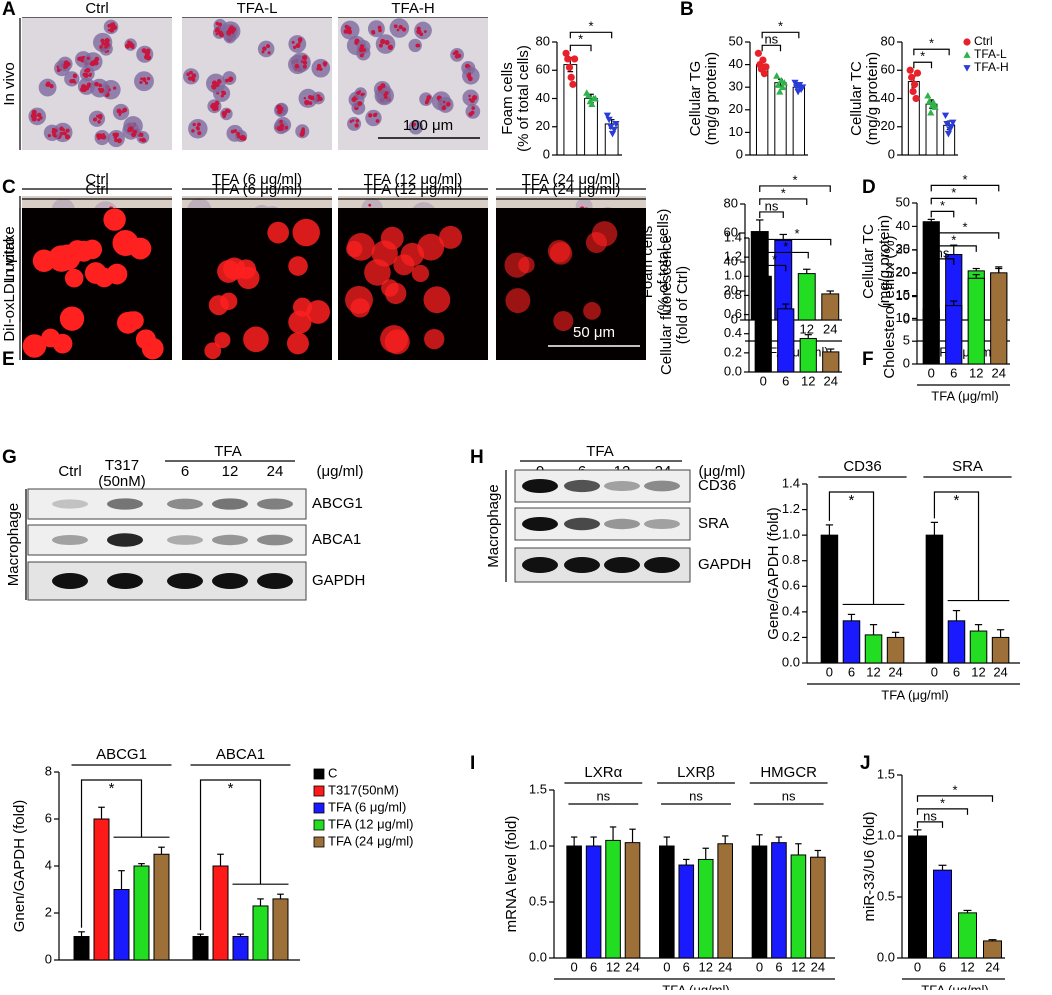 Image resolution: width=1052 pixels, height=995 pixels. I want to click on panel-letter: G, so click(9, 457).